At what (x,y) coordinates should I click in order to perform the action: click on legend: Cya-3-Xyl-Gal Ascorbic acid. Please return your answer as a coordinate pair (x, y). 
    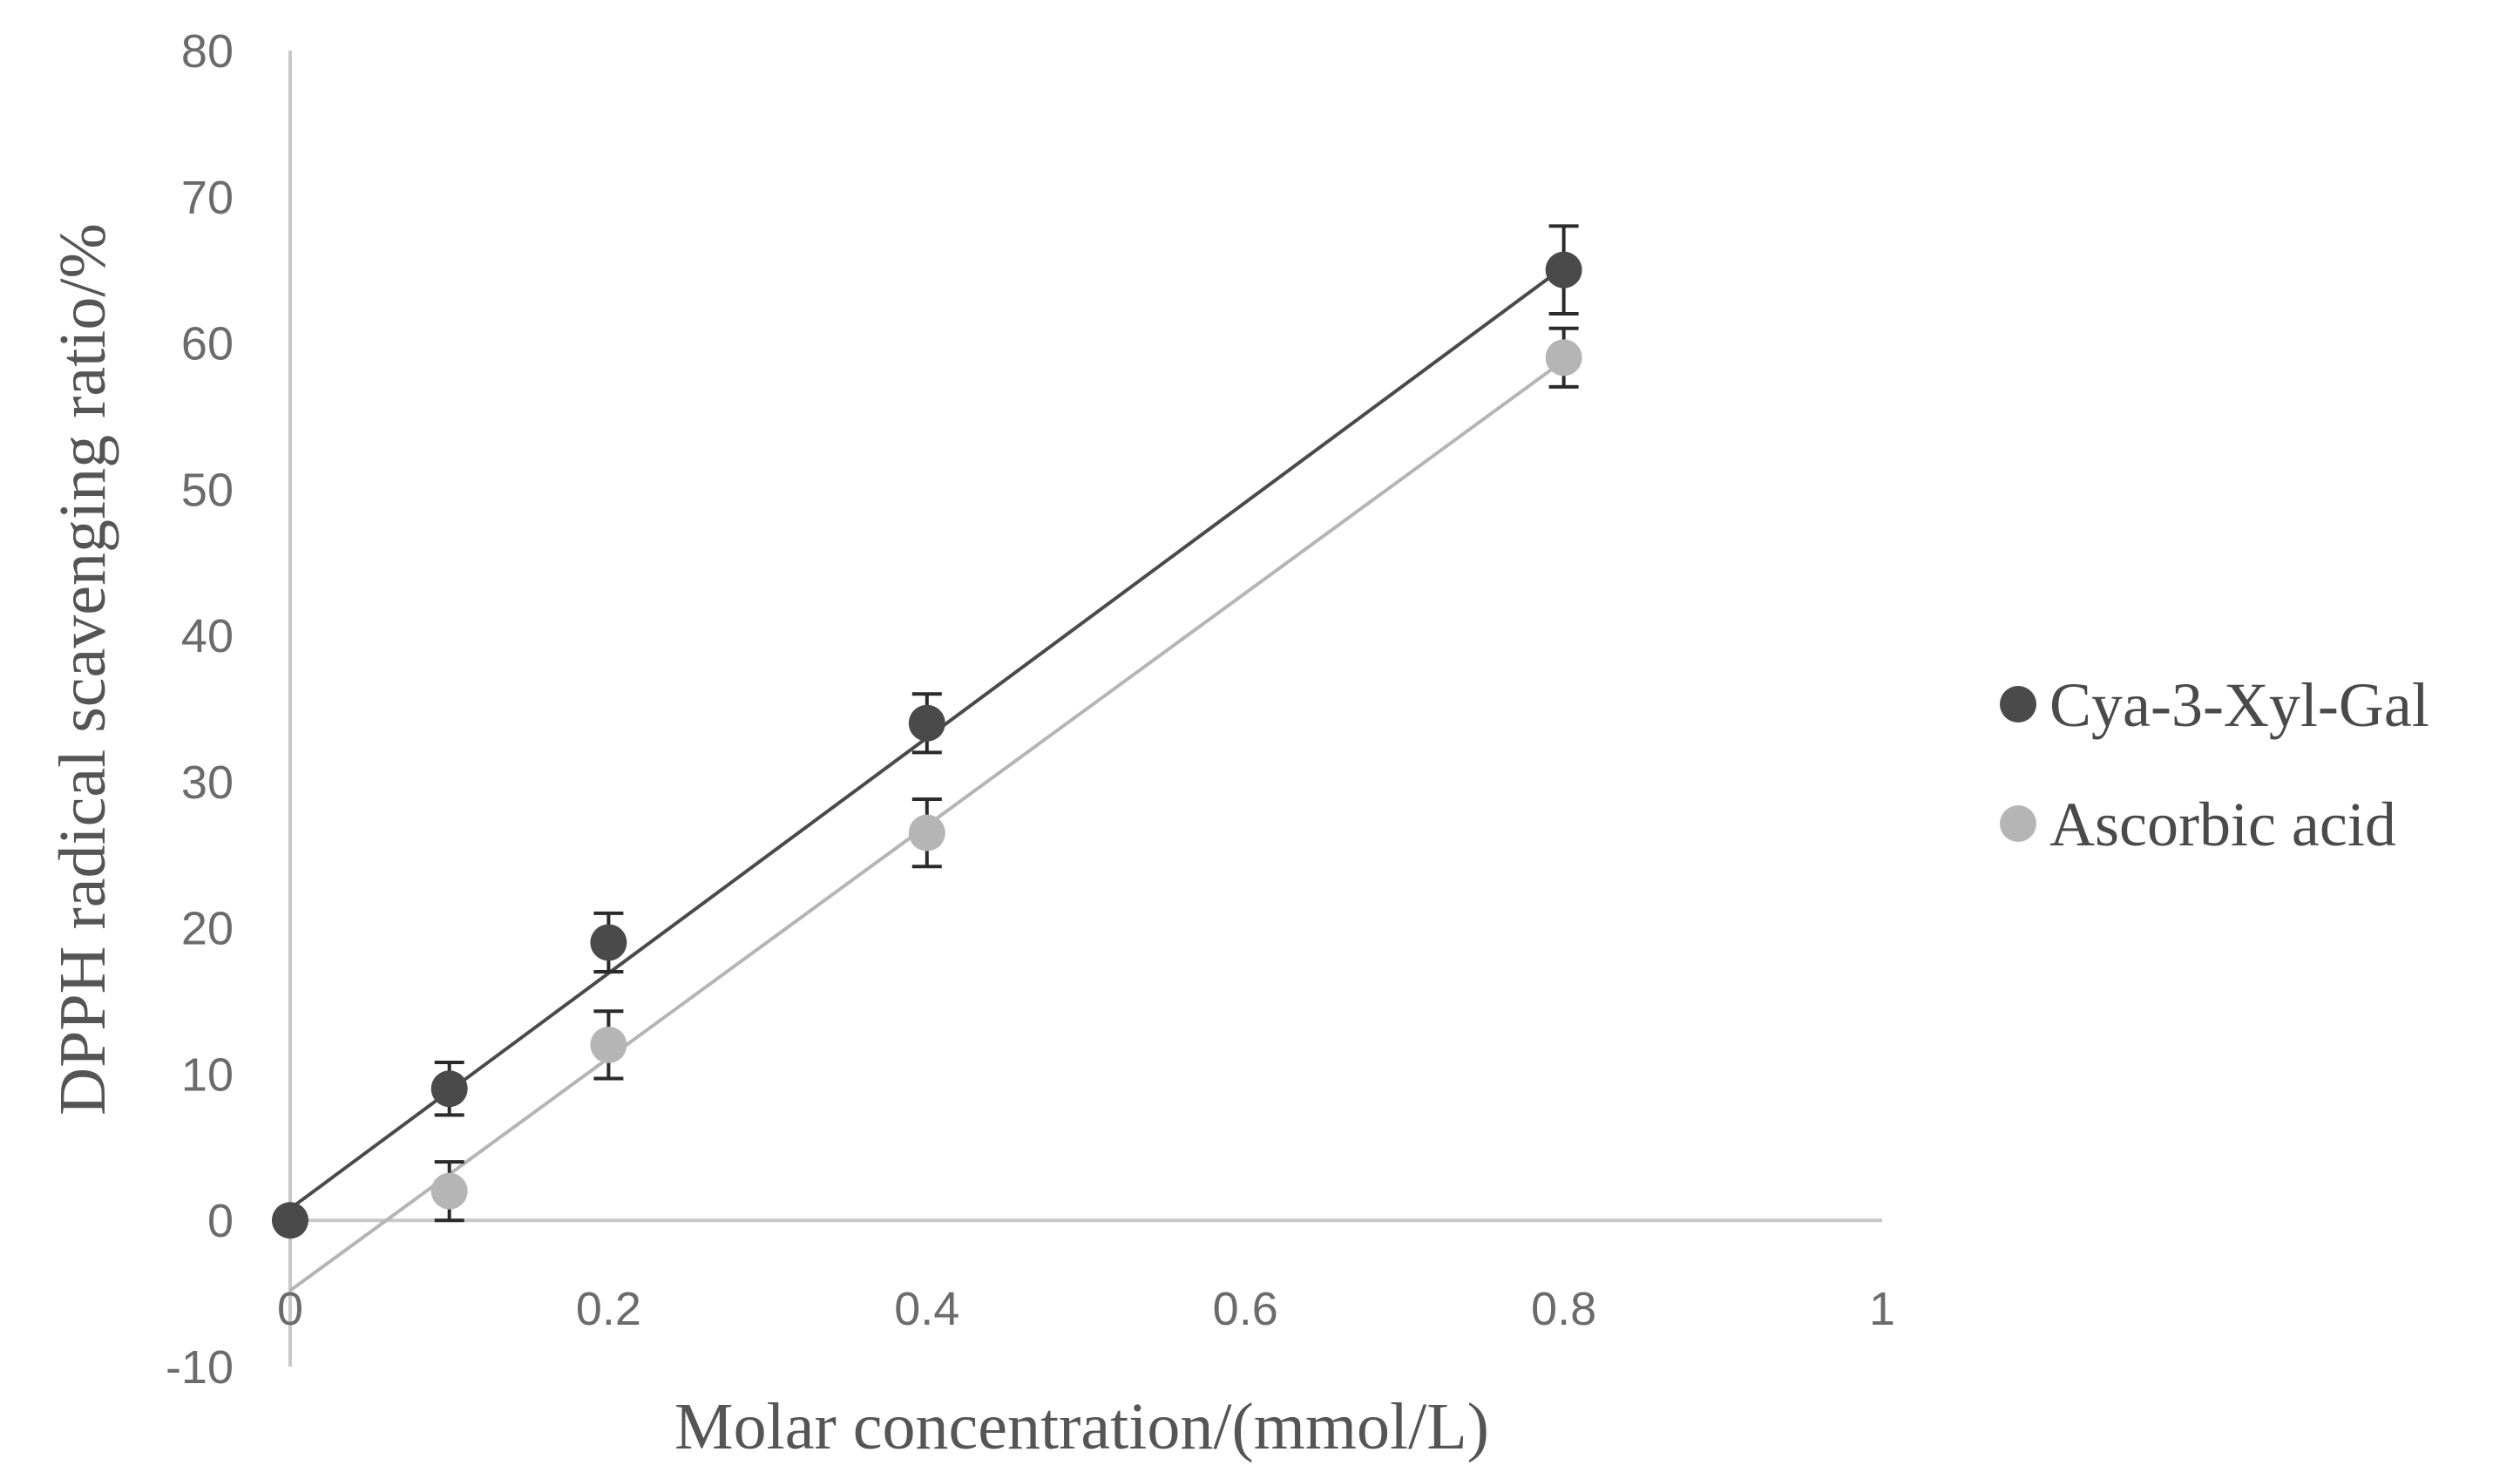
    Looking at the image, I should click on (2214, 765).